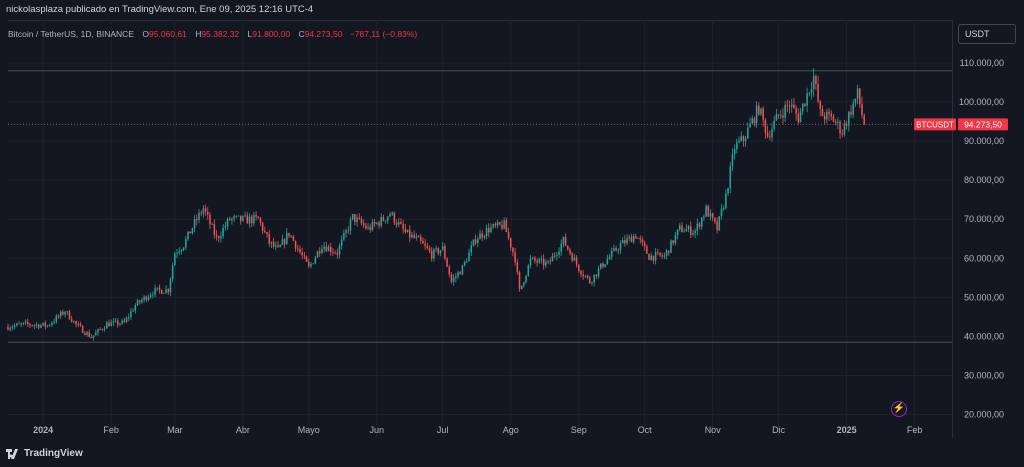 This screenshot has height=467, width=1024. What do you see at coordinates (987, 34) in the screenshot?
I see `currency-button: USDT` at bounding box center [987, 34].